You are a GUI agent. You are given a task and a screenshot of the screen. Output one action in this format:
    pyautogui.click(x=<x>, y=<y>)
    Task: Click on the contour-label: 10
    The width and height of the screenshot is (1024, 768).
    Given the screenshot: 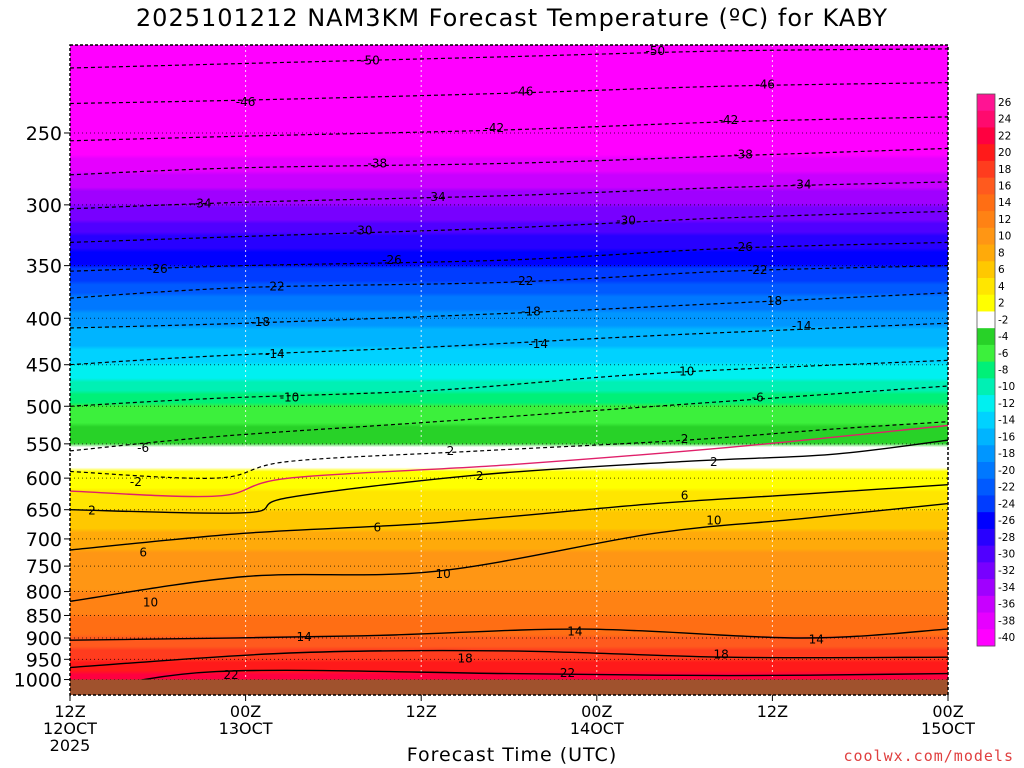 What is the action you would take?
    pyautogui.click(x=713, y=520)
    